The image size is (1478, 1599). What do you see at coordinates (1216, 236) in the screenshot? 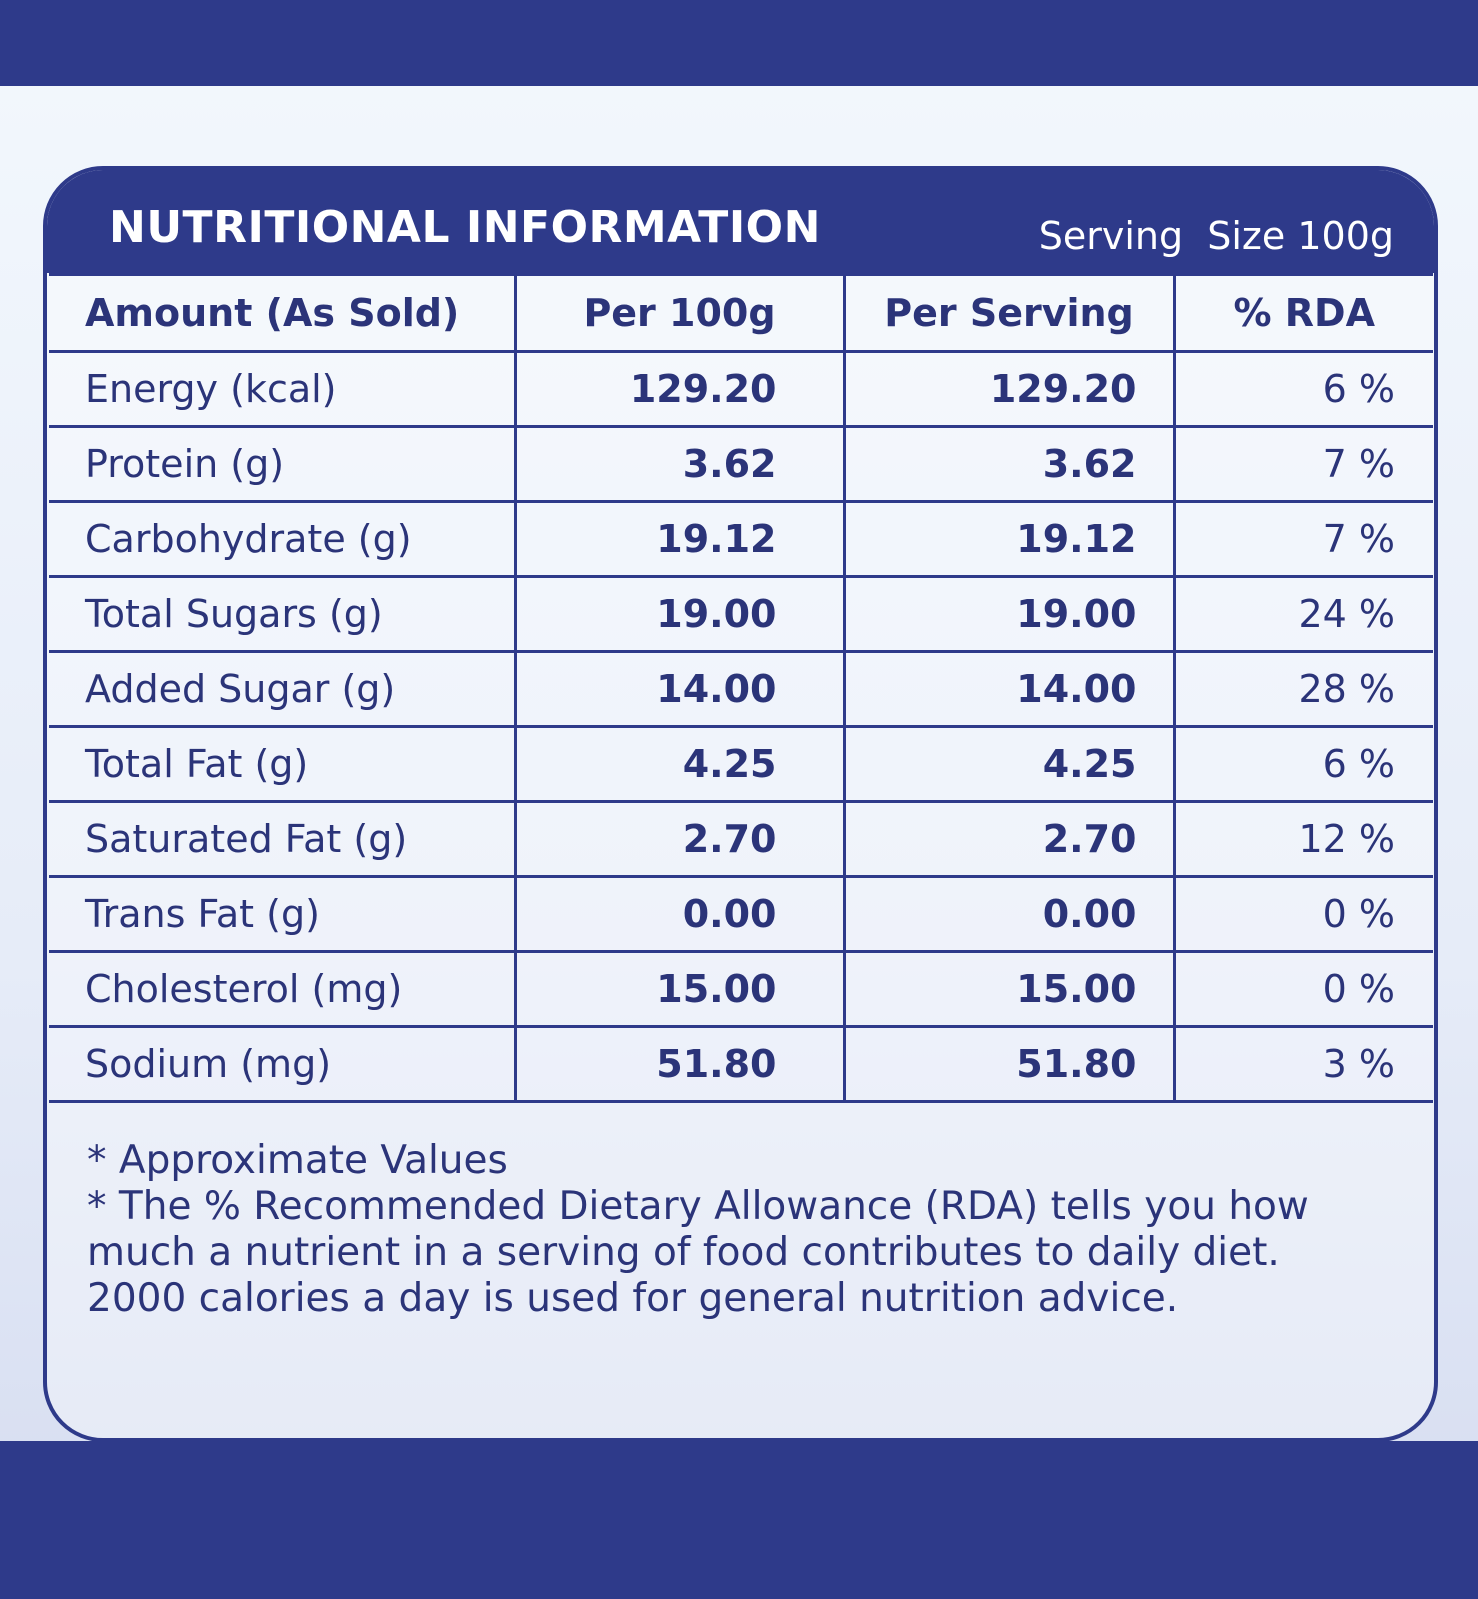
I see `serving-size: Serving Size 100g` at bounding box center [1216, 236].